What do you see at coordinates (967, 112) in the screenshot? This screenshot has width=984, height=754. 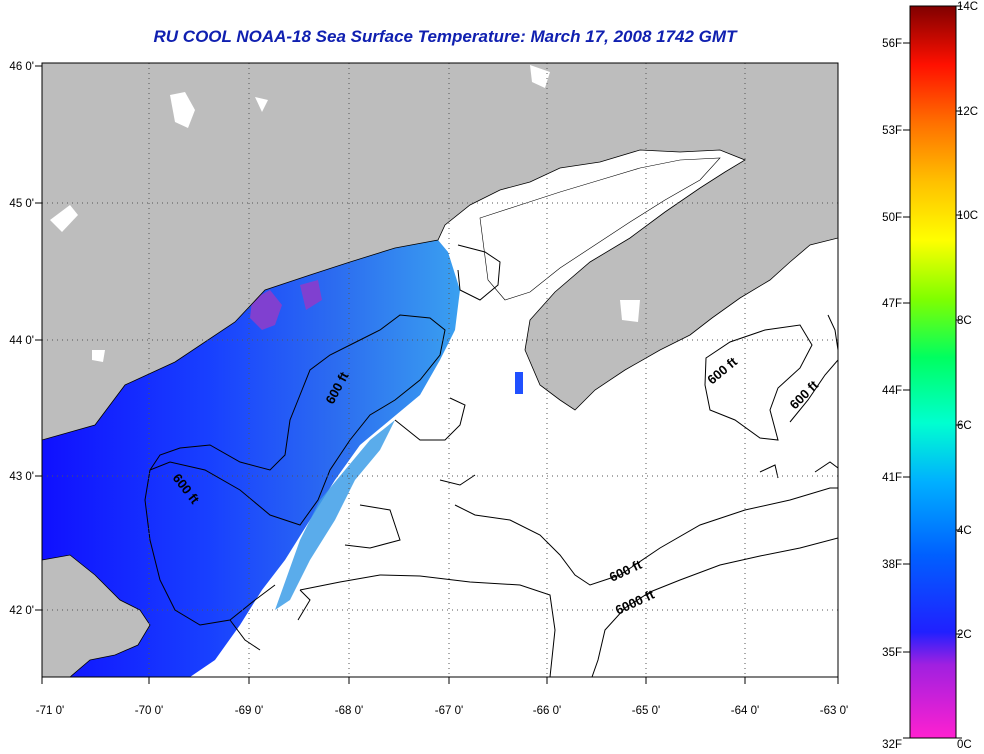 I see `colorbar-c-label: 12C` at bounding box center [967, 112].